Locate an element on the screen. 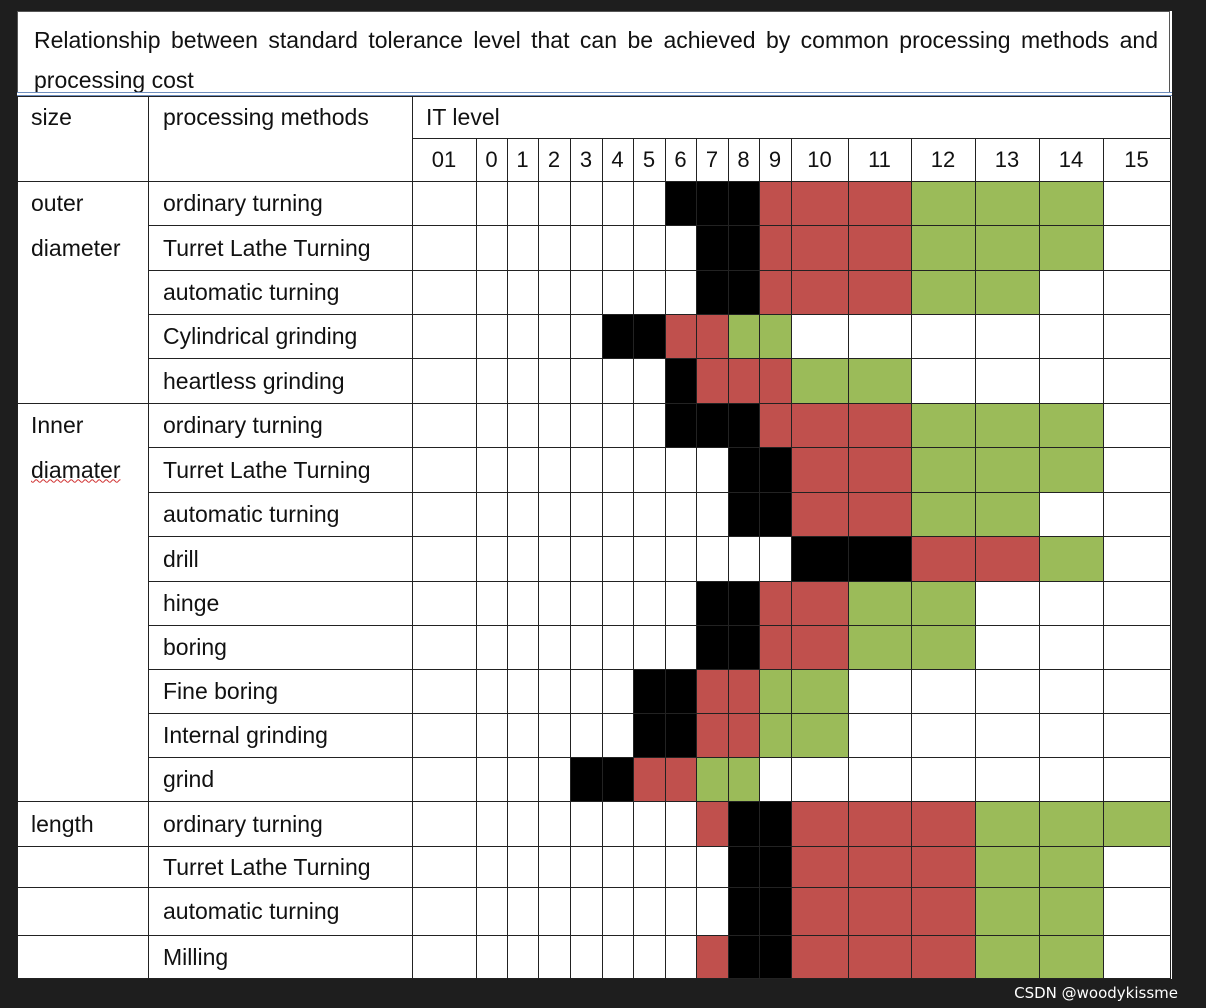 The height and width of the screenshot is (1008, 1206). title-divider is located at coordinates (594, 95).